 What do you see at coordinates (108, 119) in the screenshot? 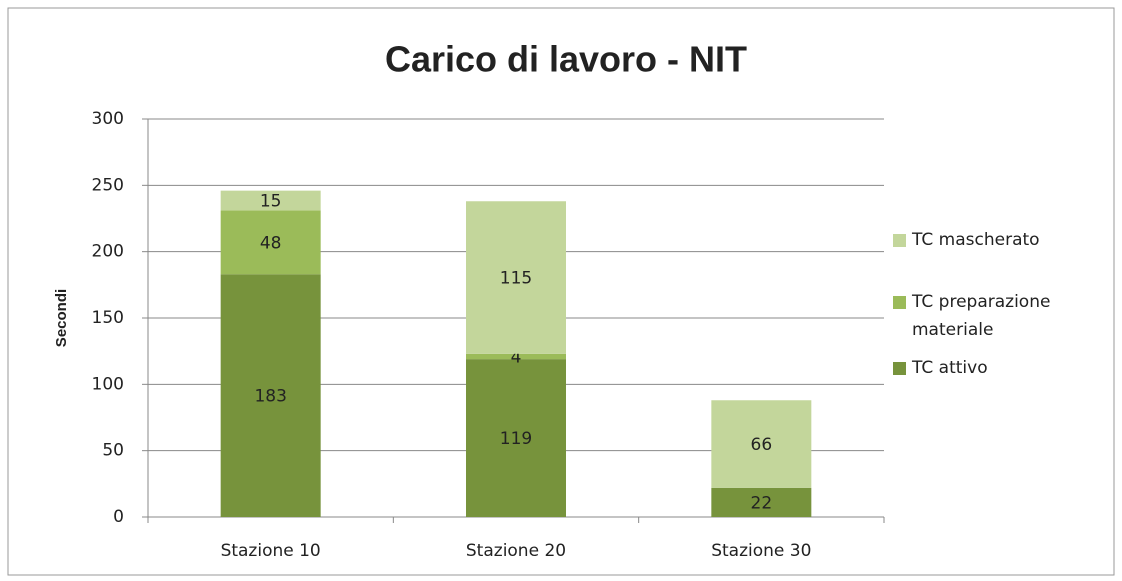
I see `y-tick-label: 300` at bounding box center [108, 119].